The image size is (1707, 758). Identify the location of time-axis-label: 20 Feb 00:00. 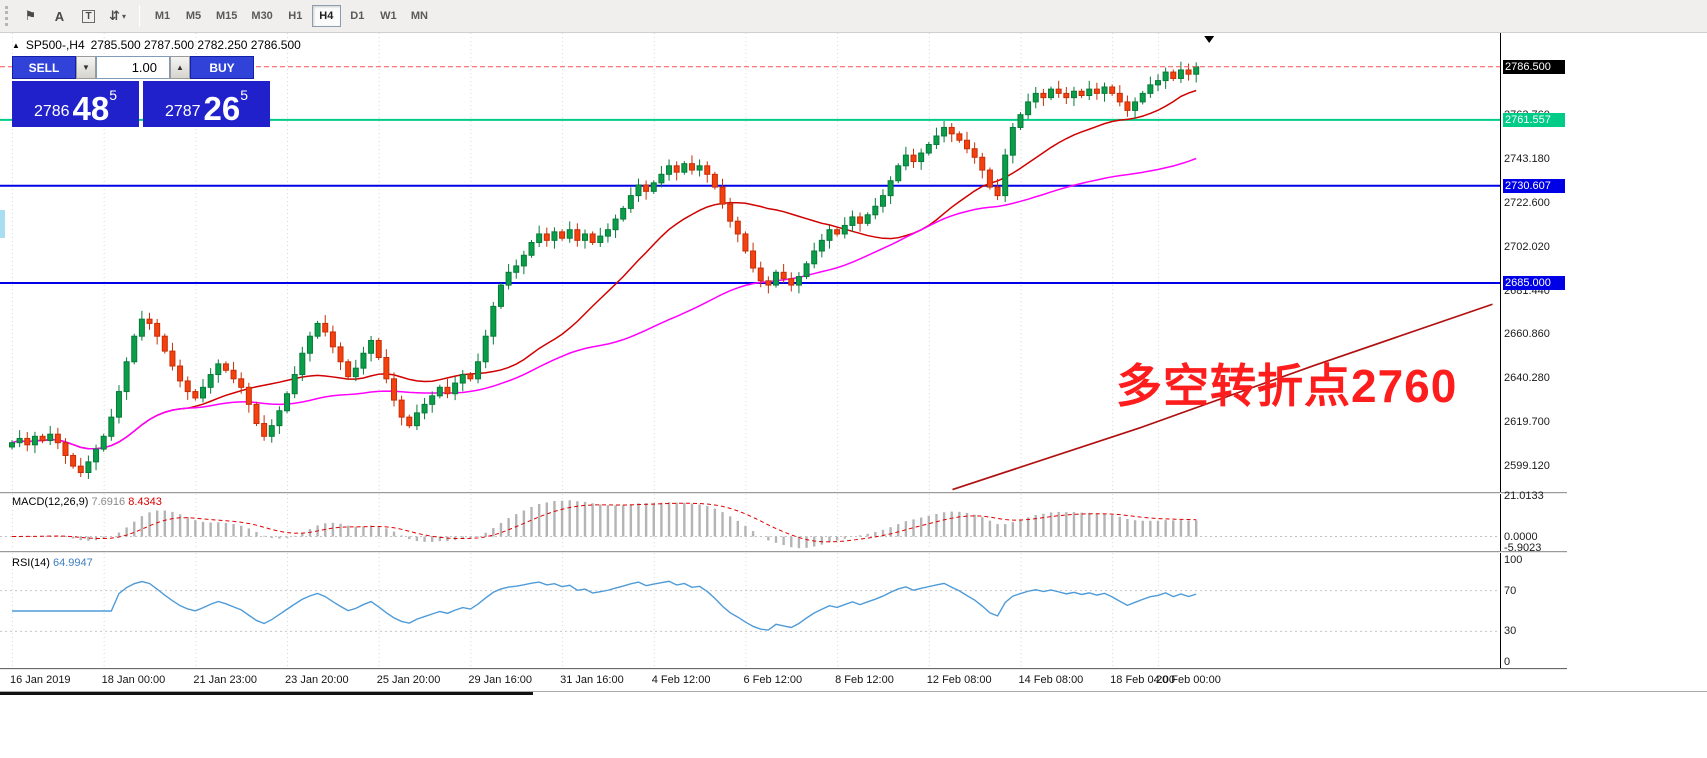
(1188, 680).